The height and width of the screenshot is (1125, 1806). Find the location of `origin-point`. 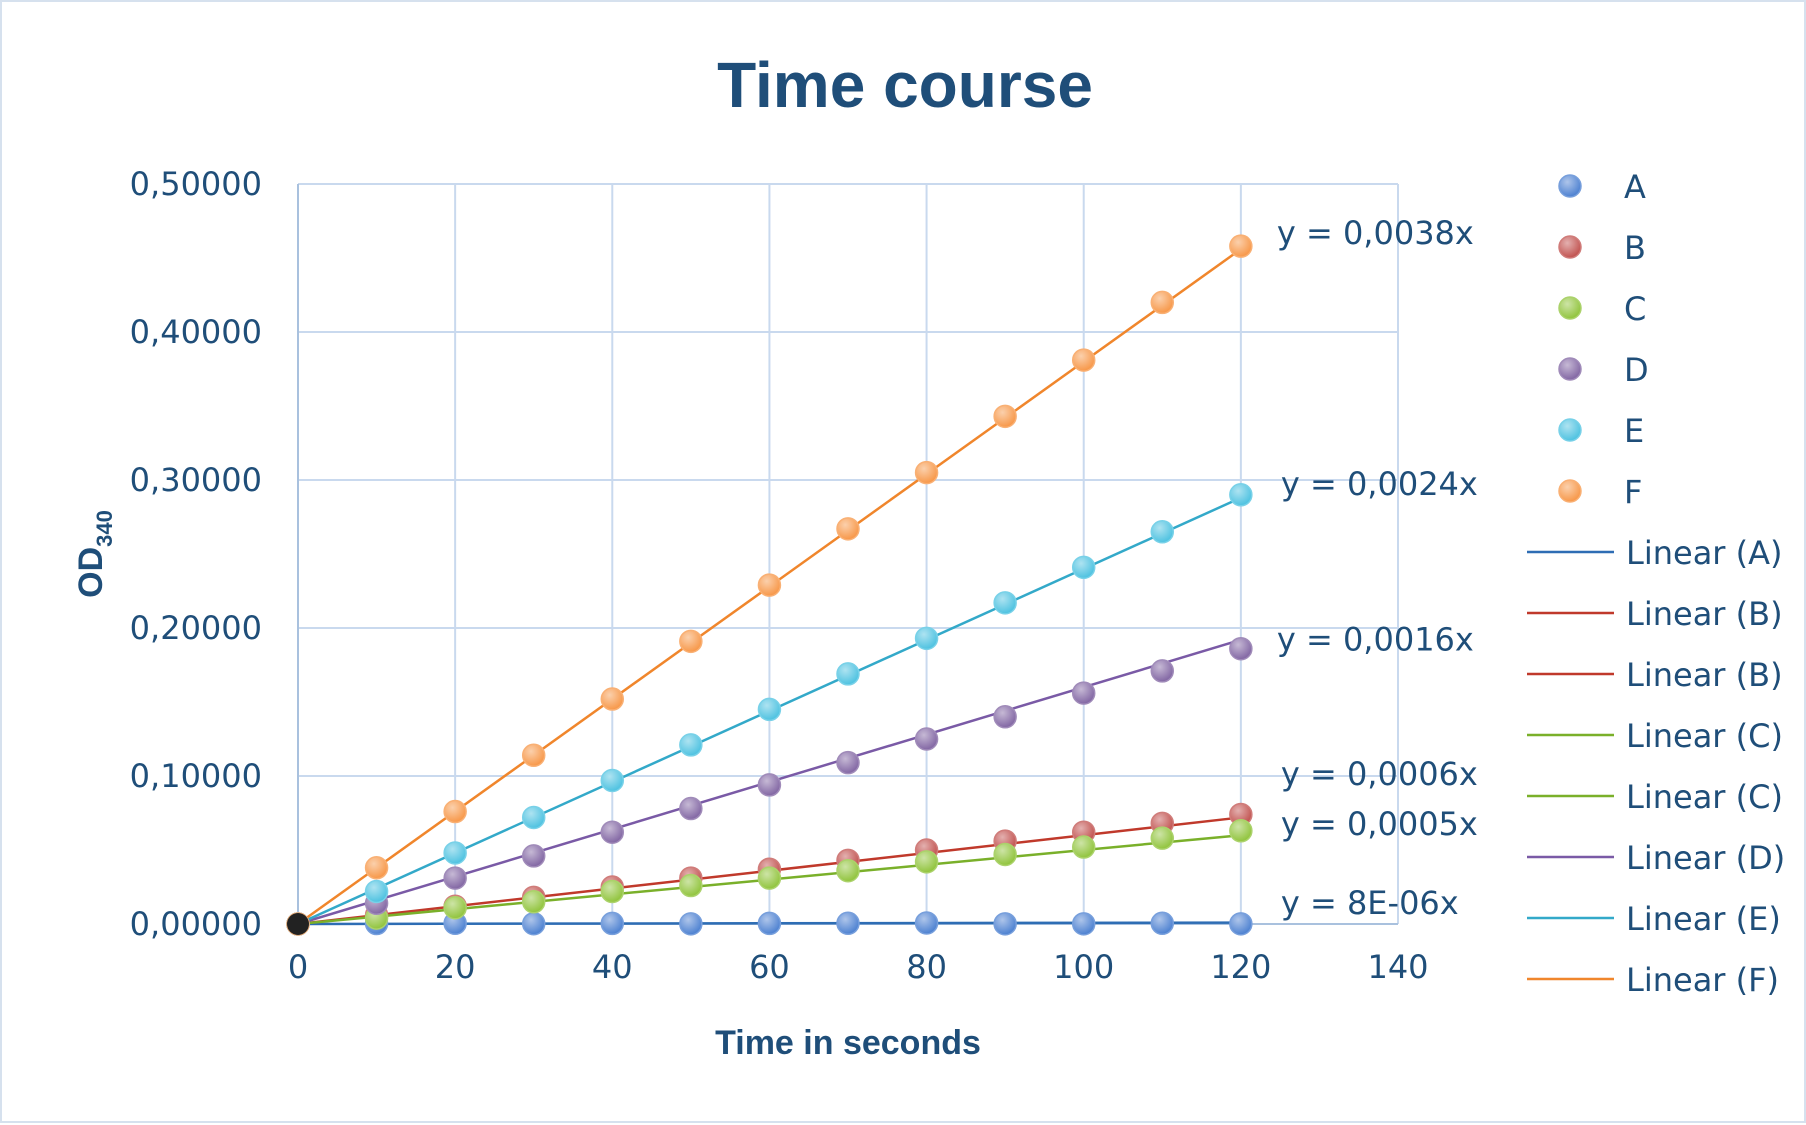

origin-point is located at coordinates (298, 924).